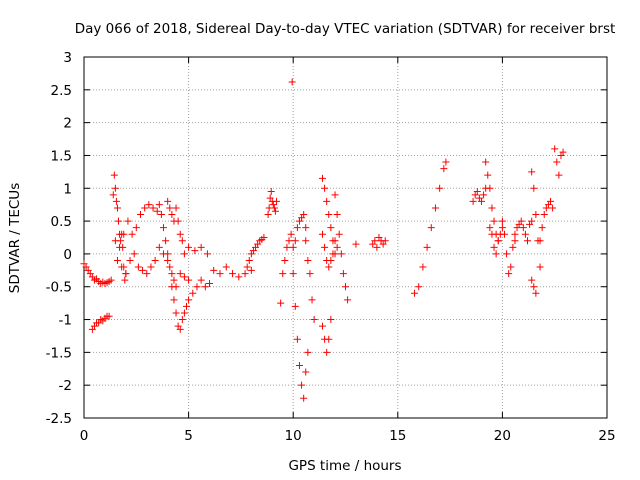  What do you see at coordinates (67, 124) in the screenshot?
I see `y-tick-label: 2` at bounding box center [67, 124].